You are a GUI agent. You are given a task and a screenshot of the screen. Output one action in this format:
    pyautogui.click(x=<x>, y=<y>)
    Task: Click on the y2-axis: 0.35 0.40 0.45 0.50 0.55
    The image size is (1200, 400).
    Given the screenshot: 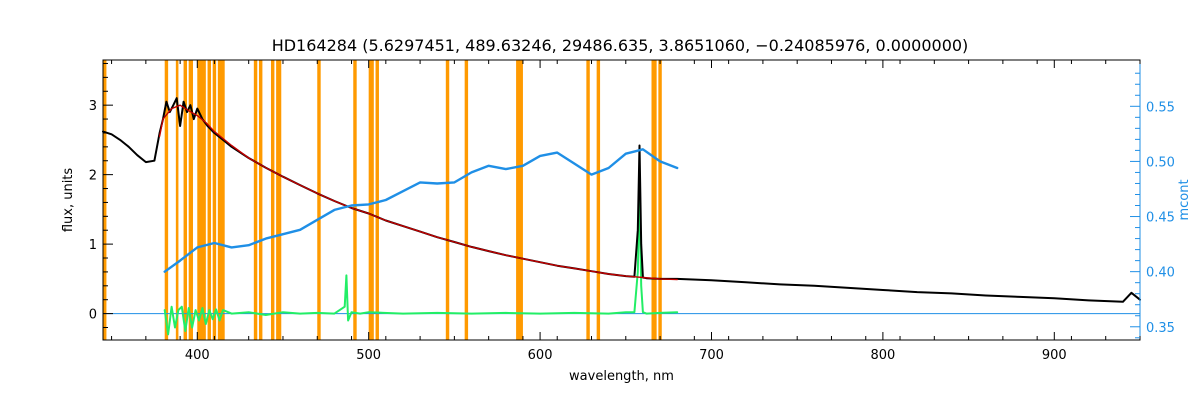 What is the action you would take?
    pyautogui.click(x=1152, y=205)
    